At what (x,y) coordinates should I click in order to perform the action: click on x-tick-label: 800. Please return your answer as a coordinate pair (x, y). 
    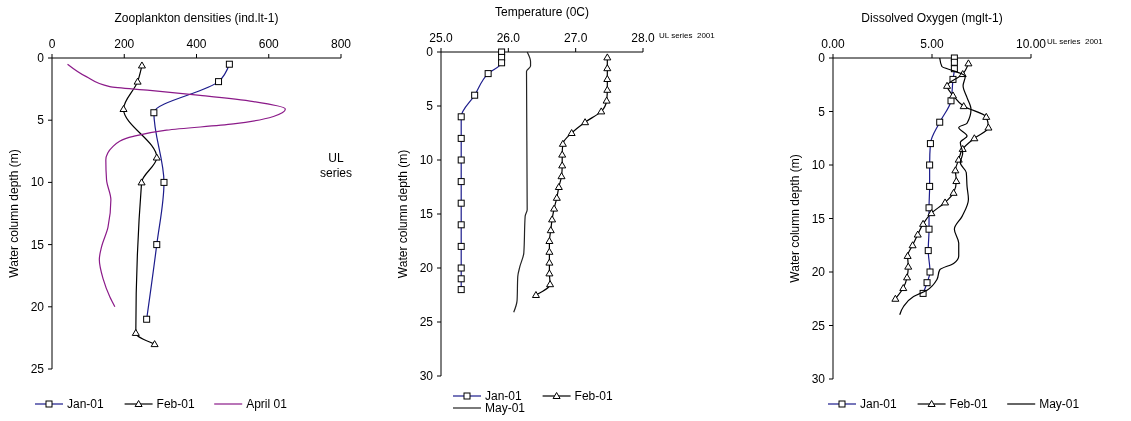
    Looking at the image, I should click on (341, 44).